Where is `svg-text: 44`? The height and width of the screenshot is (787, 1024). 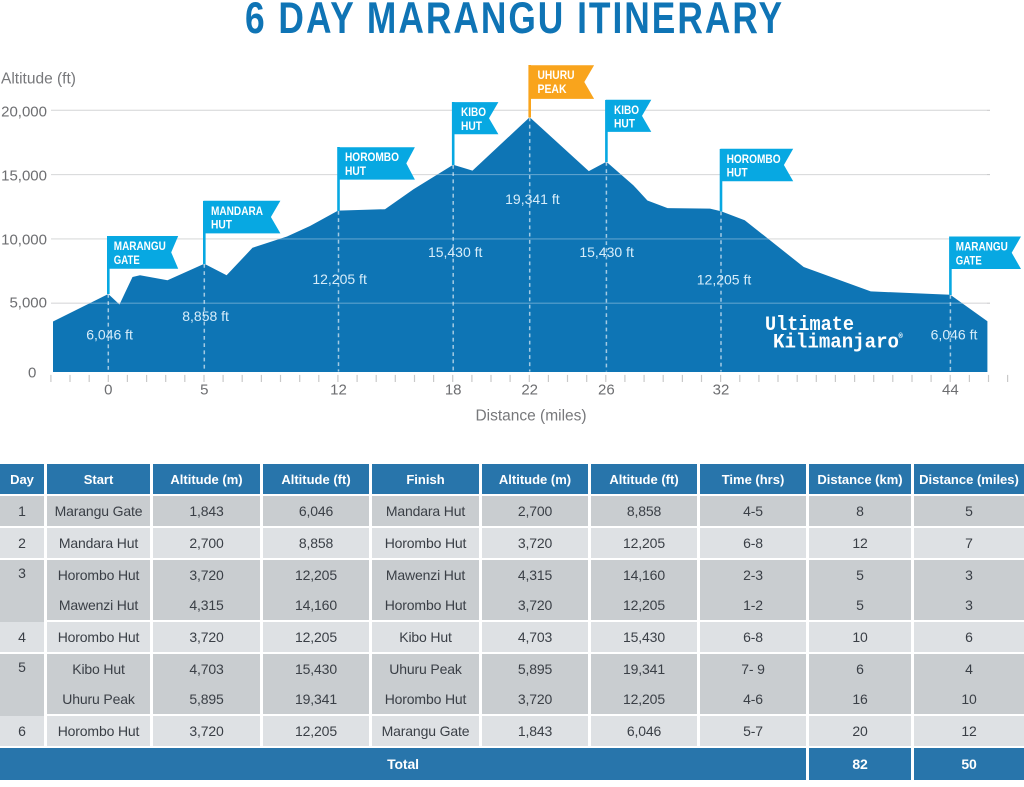
svg-text: 44 is located at coordinates (950, 390).